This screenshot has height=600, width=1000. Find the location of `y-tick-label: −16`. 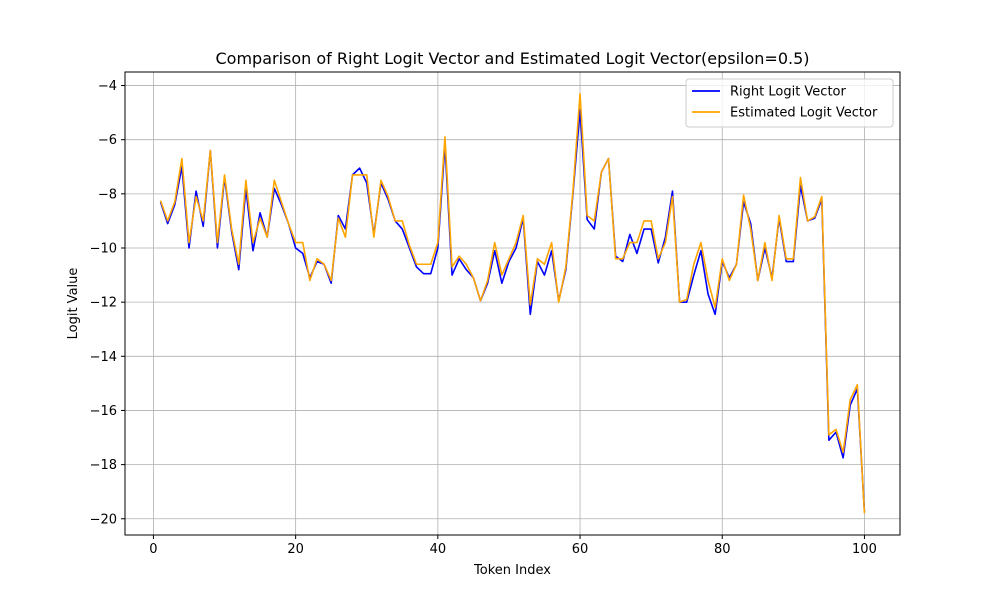

y-tick-label: −16 is located at coordinates (103, 411).